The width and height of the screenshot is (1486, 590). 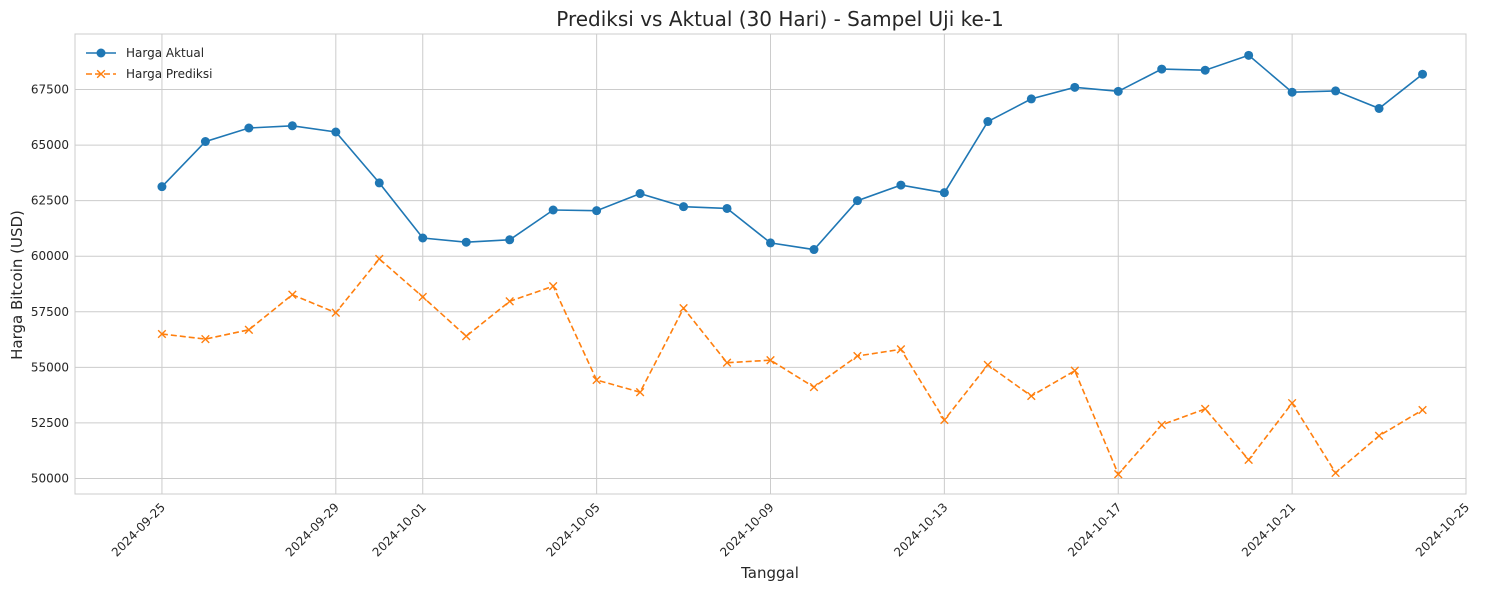 I want to click on x-tick-label: 2024-10-17, so click(x=1094, y=529).